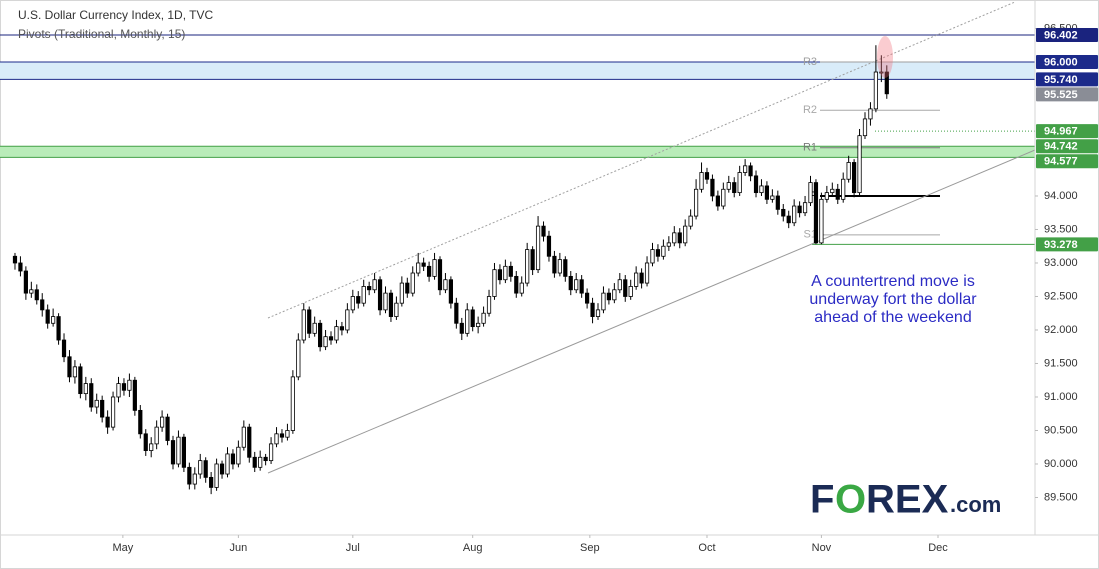 This screenshot has height=569, width=1099. I want to click on logo-text: F, so click(822, 500).